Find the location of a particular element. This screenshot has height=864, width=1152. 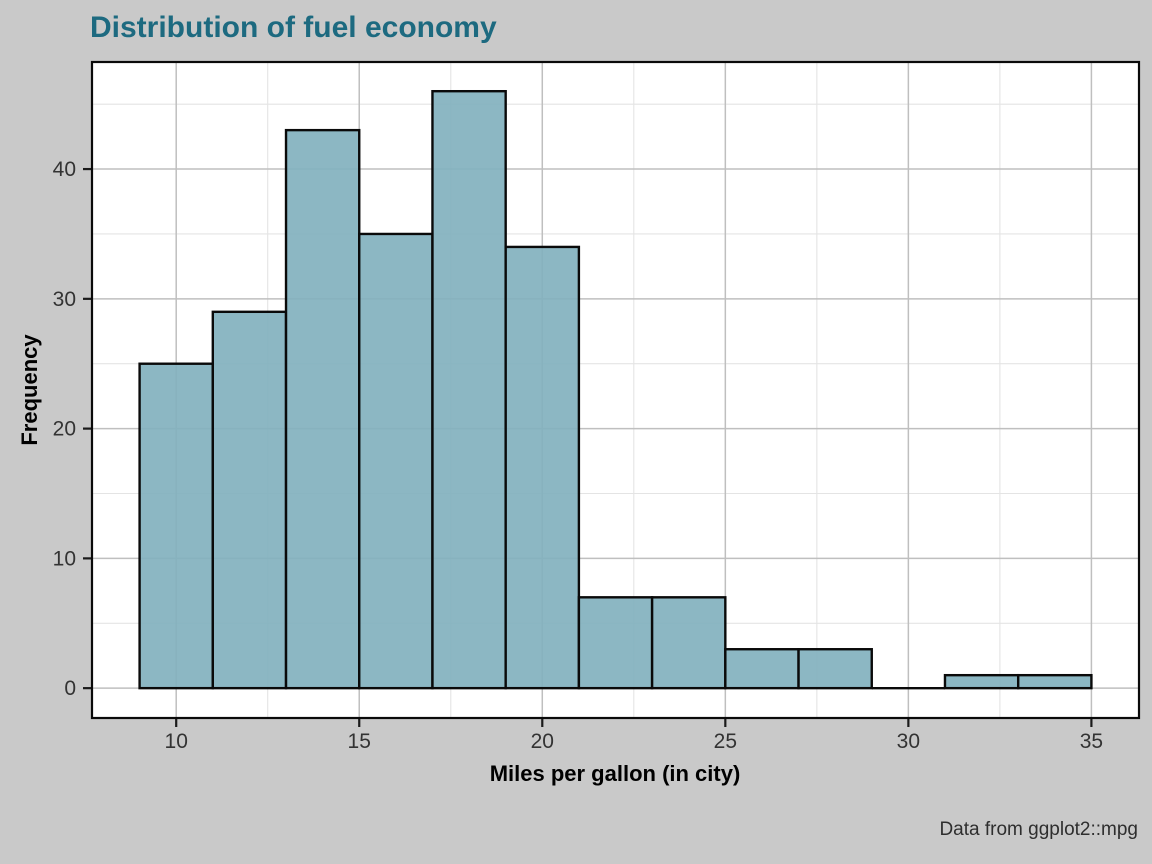

x-tick-label: 25 is located at coordinates (725, 741).